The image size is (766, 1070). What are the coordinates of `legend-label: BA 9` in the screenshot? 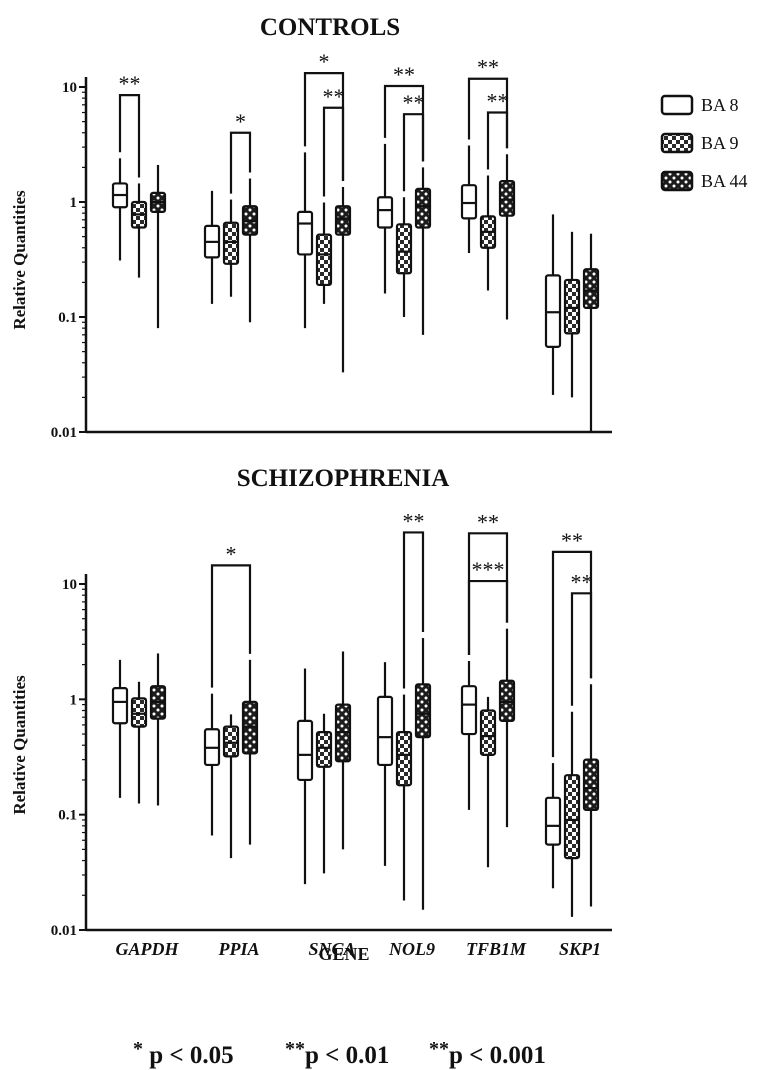 It's located at (720, 143).